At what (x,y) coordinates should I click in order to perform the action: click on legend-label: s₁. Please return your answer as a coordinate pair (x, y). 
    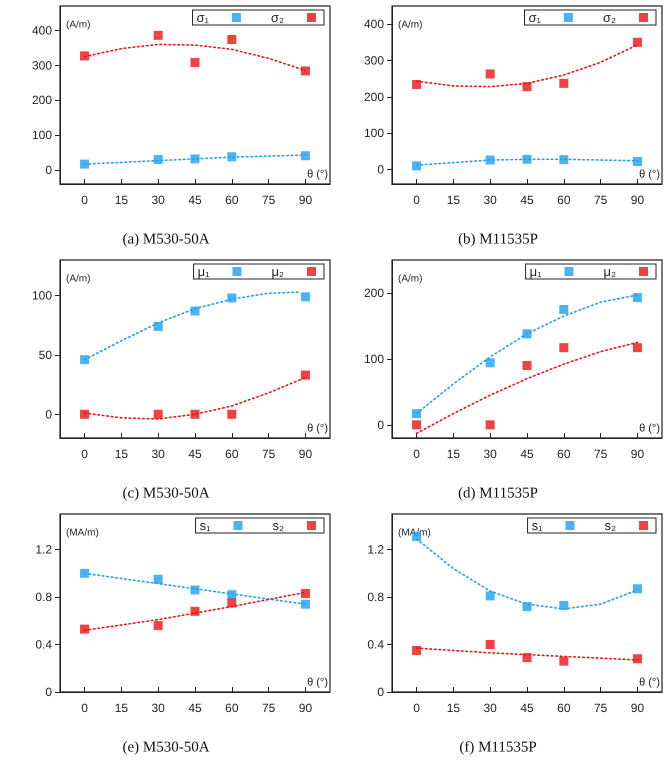
    Looking at the image, I should click on (206, 525).